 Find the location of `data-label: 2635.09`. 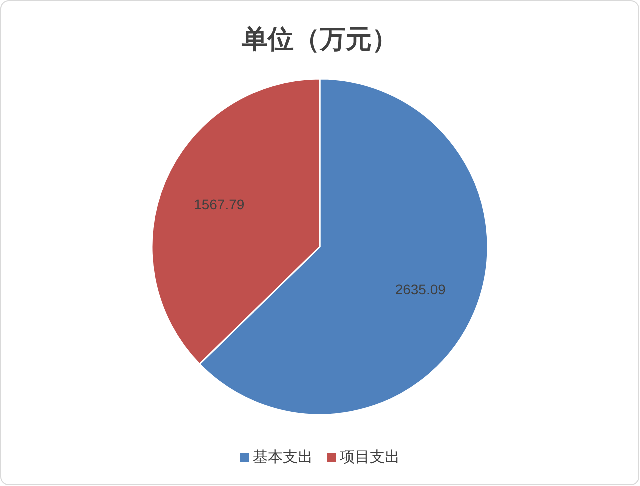

data-label: 2635.09 is located at coordinates (420, 289).